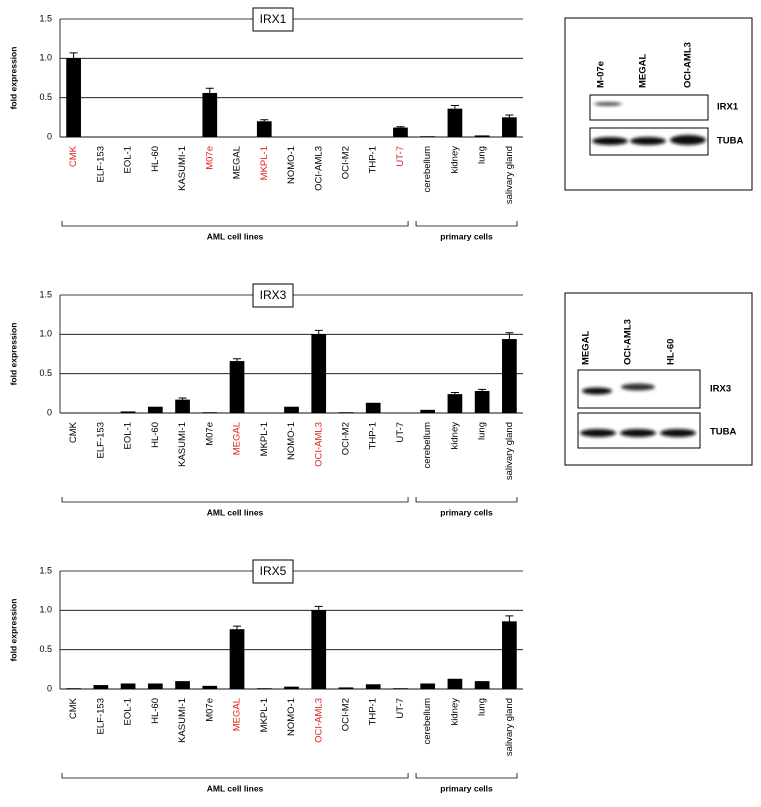 Image resolution: width=761 pixels, height=807 pixels. What do you see at coordinates (427, 169) in the screenshot?
I see `x-tick-label: cerebellum` at bounding box center [427, 169].